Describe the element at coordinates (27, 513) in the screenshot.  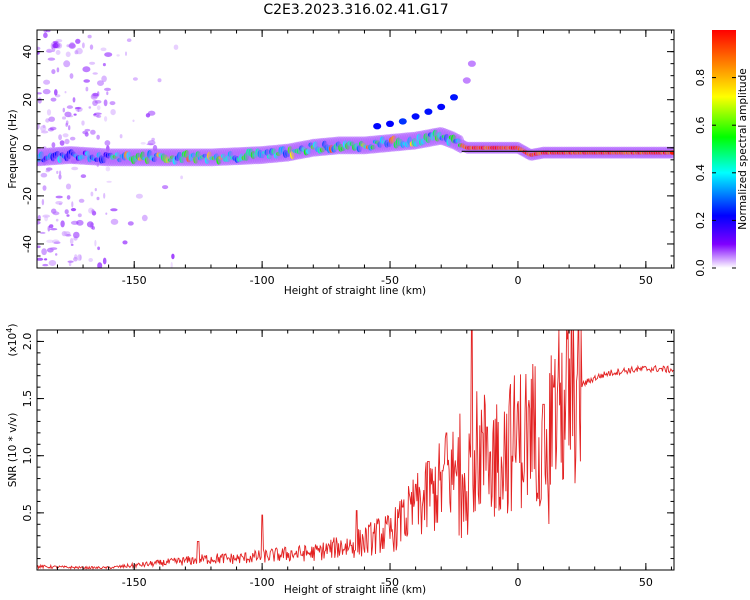
I see `y-tick-label: 0.5` at that location.